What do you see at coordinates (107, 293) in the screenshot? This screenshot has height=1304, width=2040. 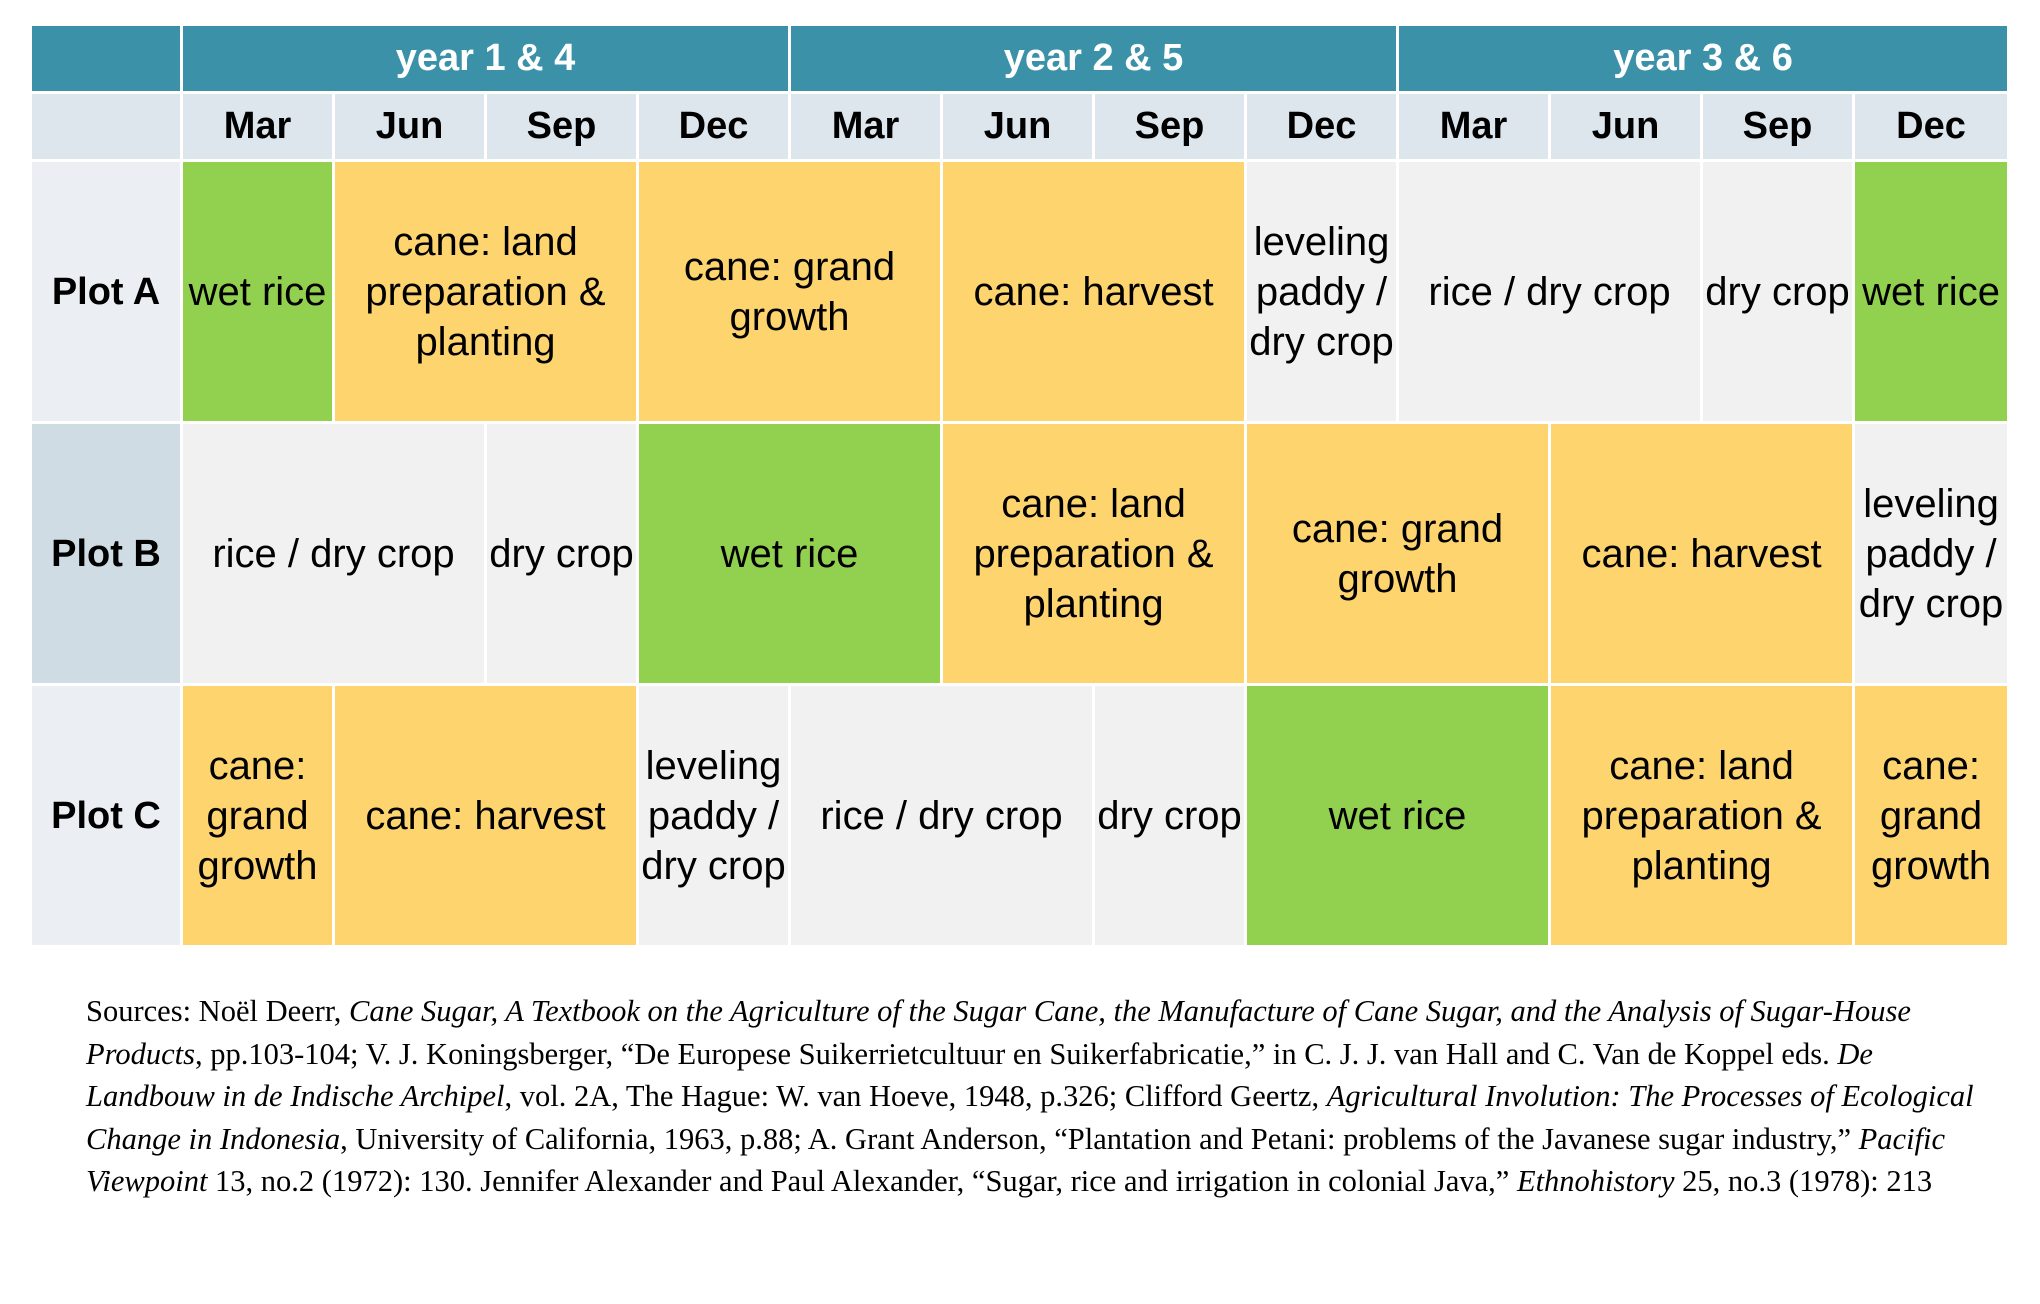 I see `plot-label: Plot A` at bounding box center [107, 293].